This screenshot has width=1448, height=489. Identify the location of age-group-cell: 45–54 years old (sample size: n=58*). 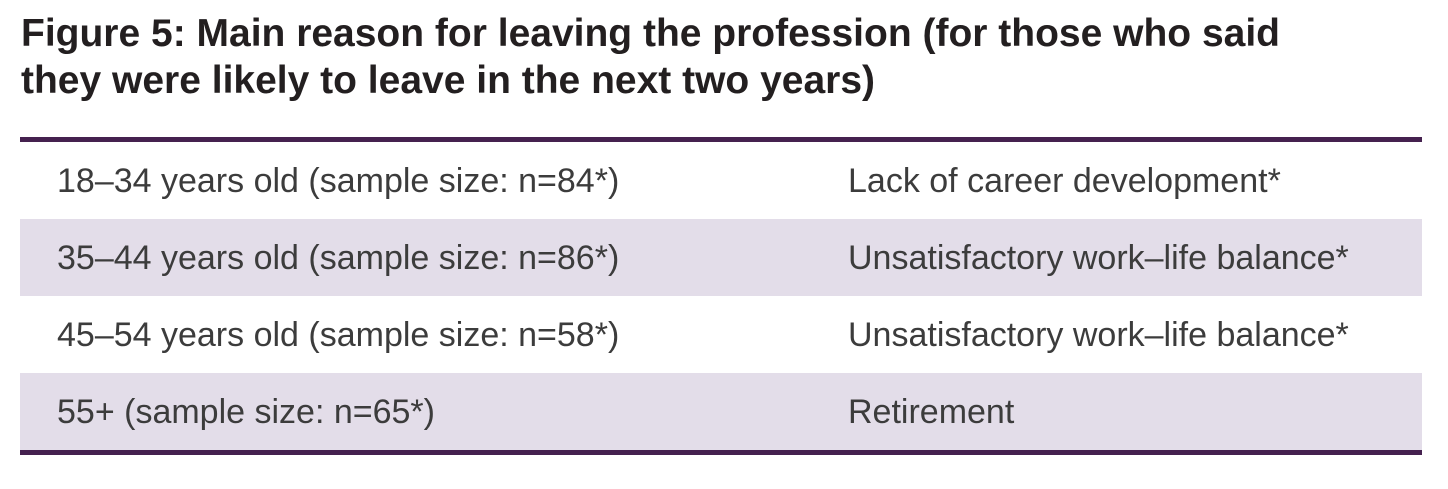
(338, 334).